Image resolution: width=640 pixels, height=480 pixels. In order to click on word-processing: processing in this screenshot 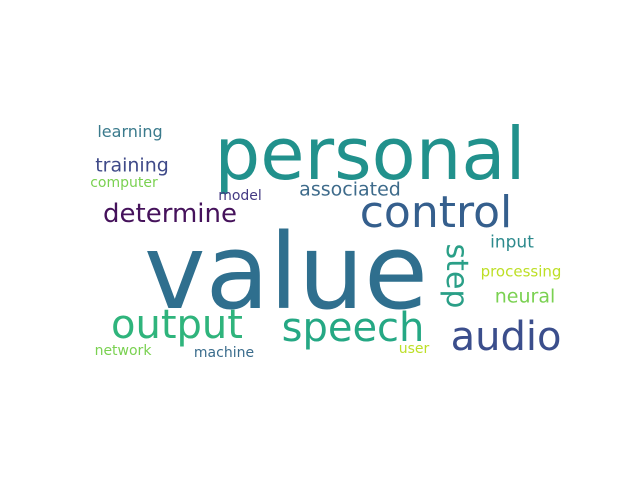, I will do `click(521, 272)`.